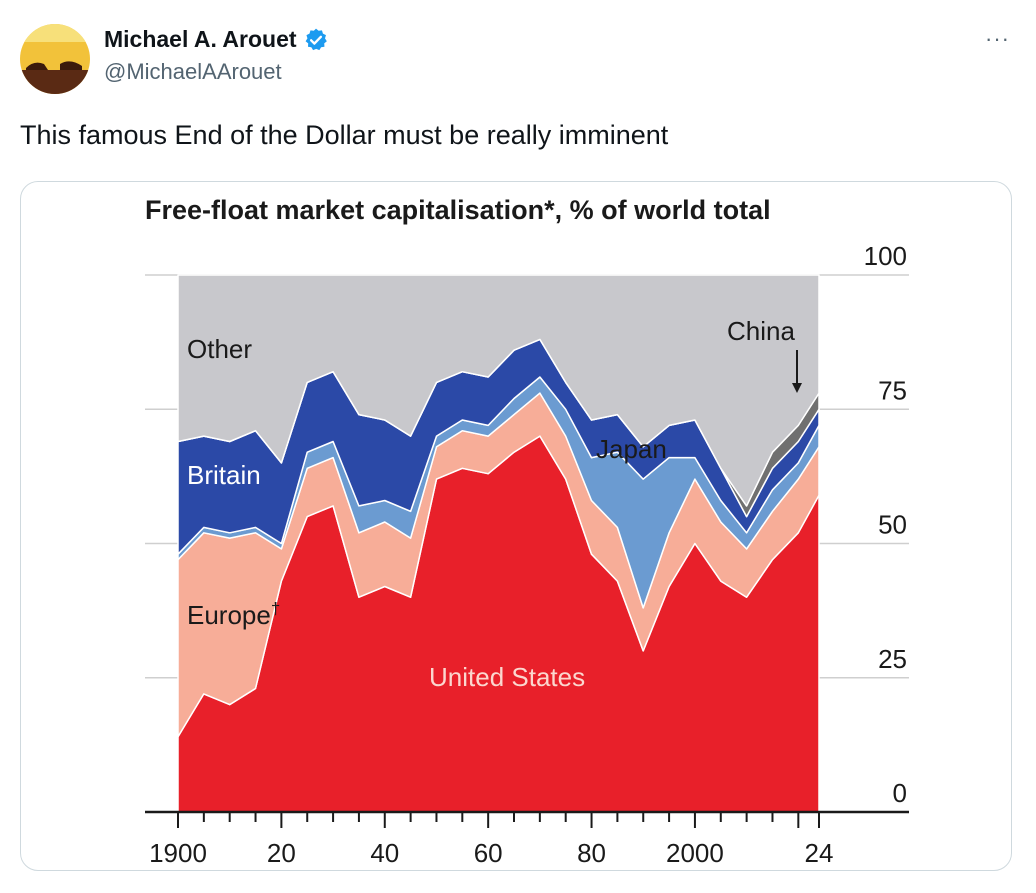 The image size is (1036, 893). I want to click on x-tick-label-40: 40, so click(384, 853).